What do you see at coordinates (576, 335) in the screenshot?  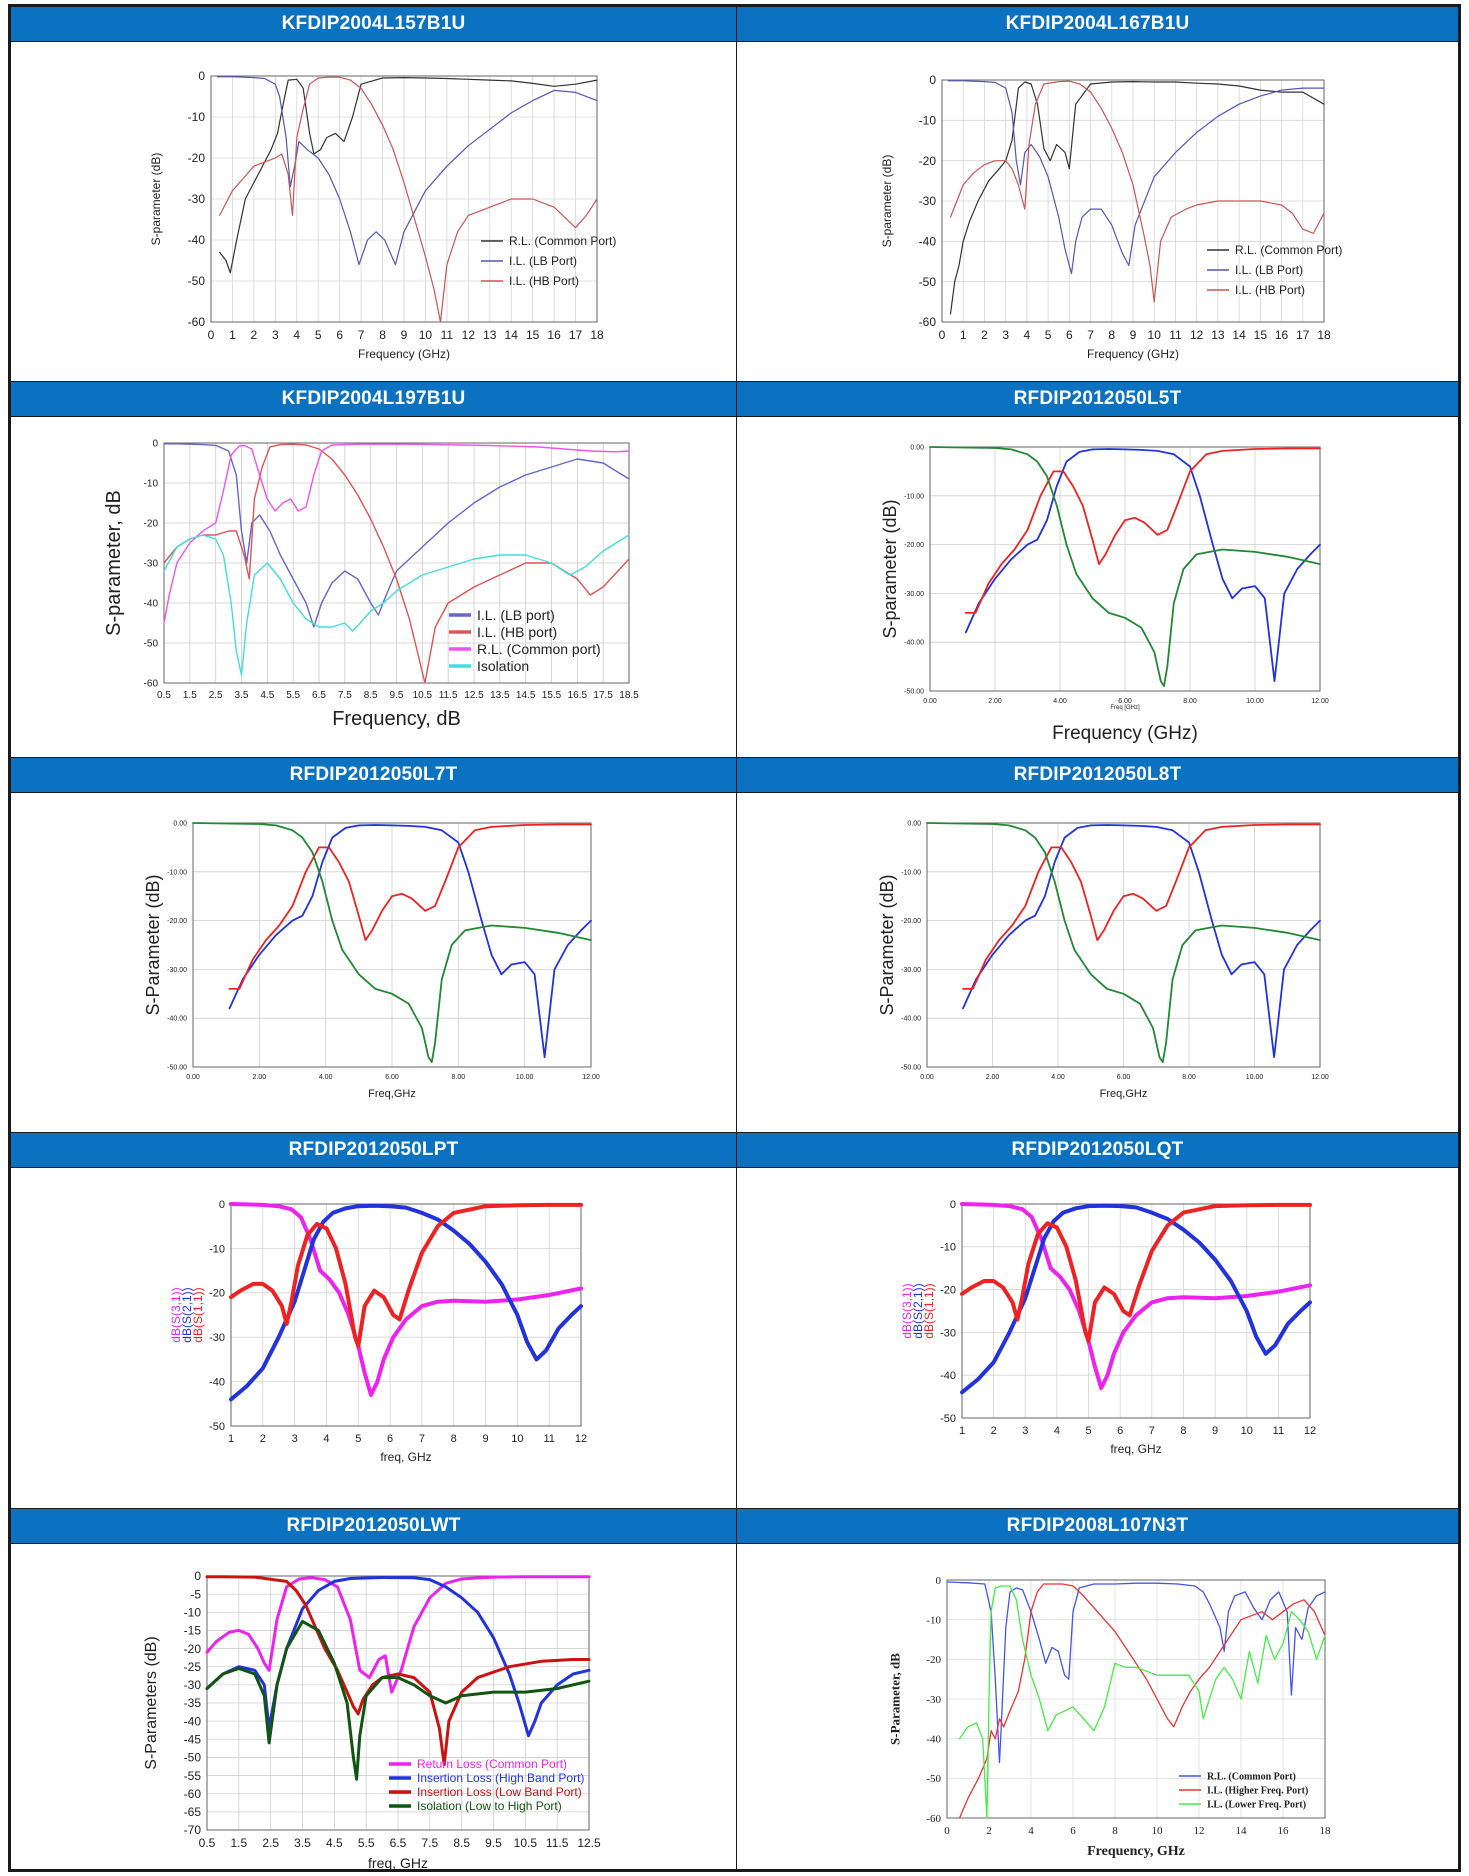 I see `x-tick-label: 17` at bounding box center [576, 335].